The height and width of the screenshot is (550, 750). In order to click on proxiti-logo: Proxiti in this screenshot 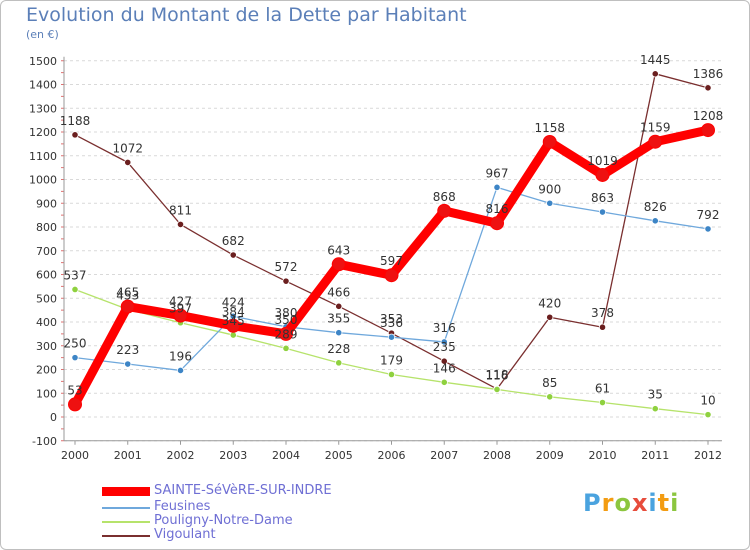, I will do `click(631, 503)`.